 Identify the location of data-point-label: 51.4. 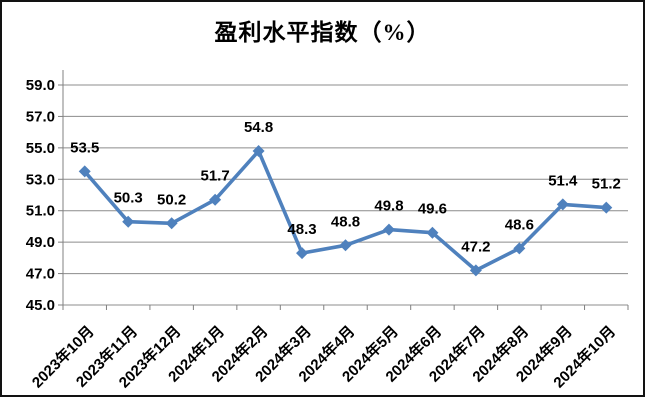
(563, 180).